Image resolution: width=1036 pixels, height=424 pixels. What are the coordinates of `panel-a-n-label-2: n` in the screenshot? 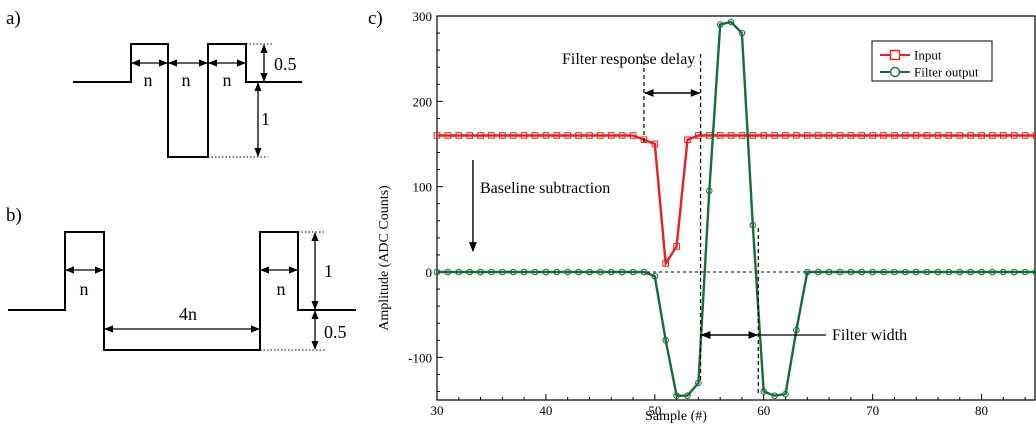 It's located at (186, 80).